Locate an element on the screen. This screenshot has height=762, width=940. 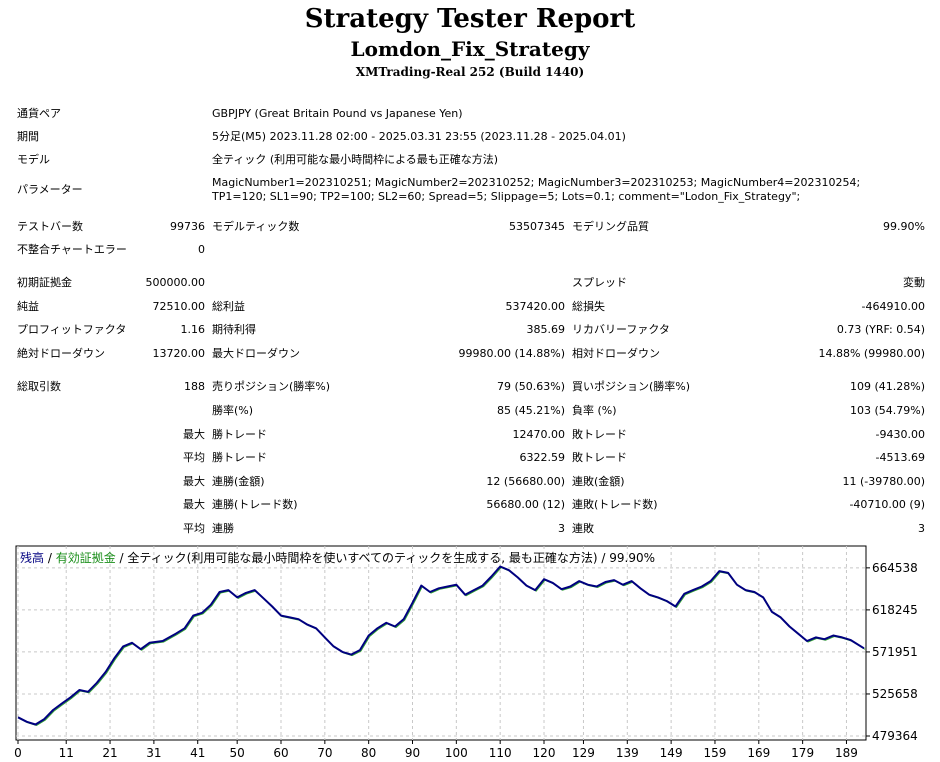
strategy-name: Lomdon_Fix_Strategy is located at coordinates (470, 49).